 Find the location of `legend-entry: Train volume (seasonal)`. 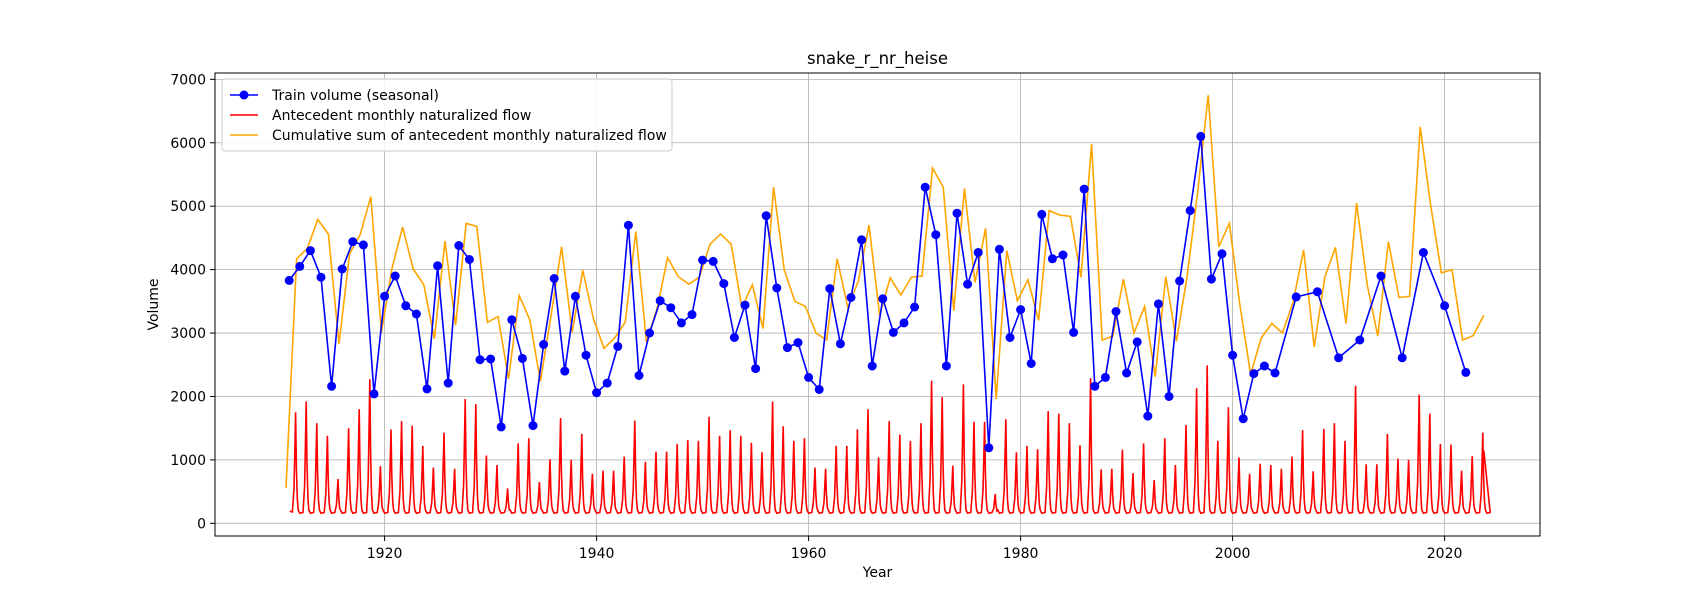

legend-entry: Train volume (seasonal) is located at coordinates (355, 96).